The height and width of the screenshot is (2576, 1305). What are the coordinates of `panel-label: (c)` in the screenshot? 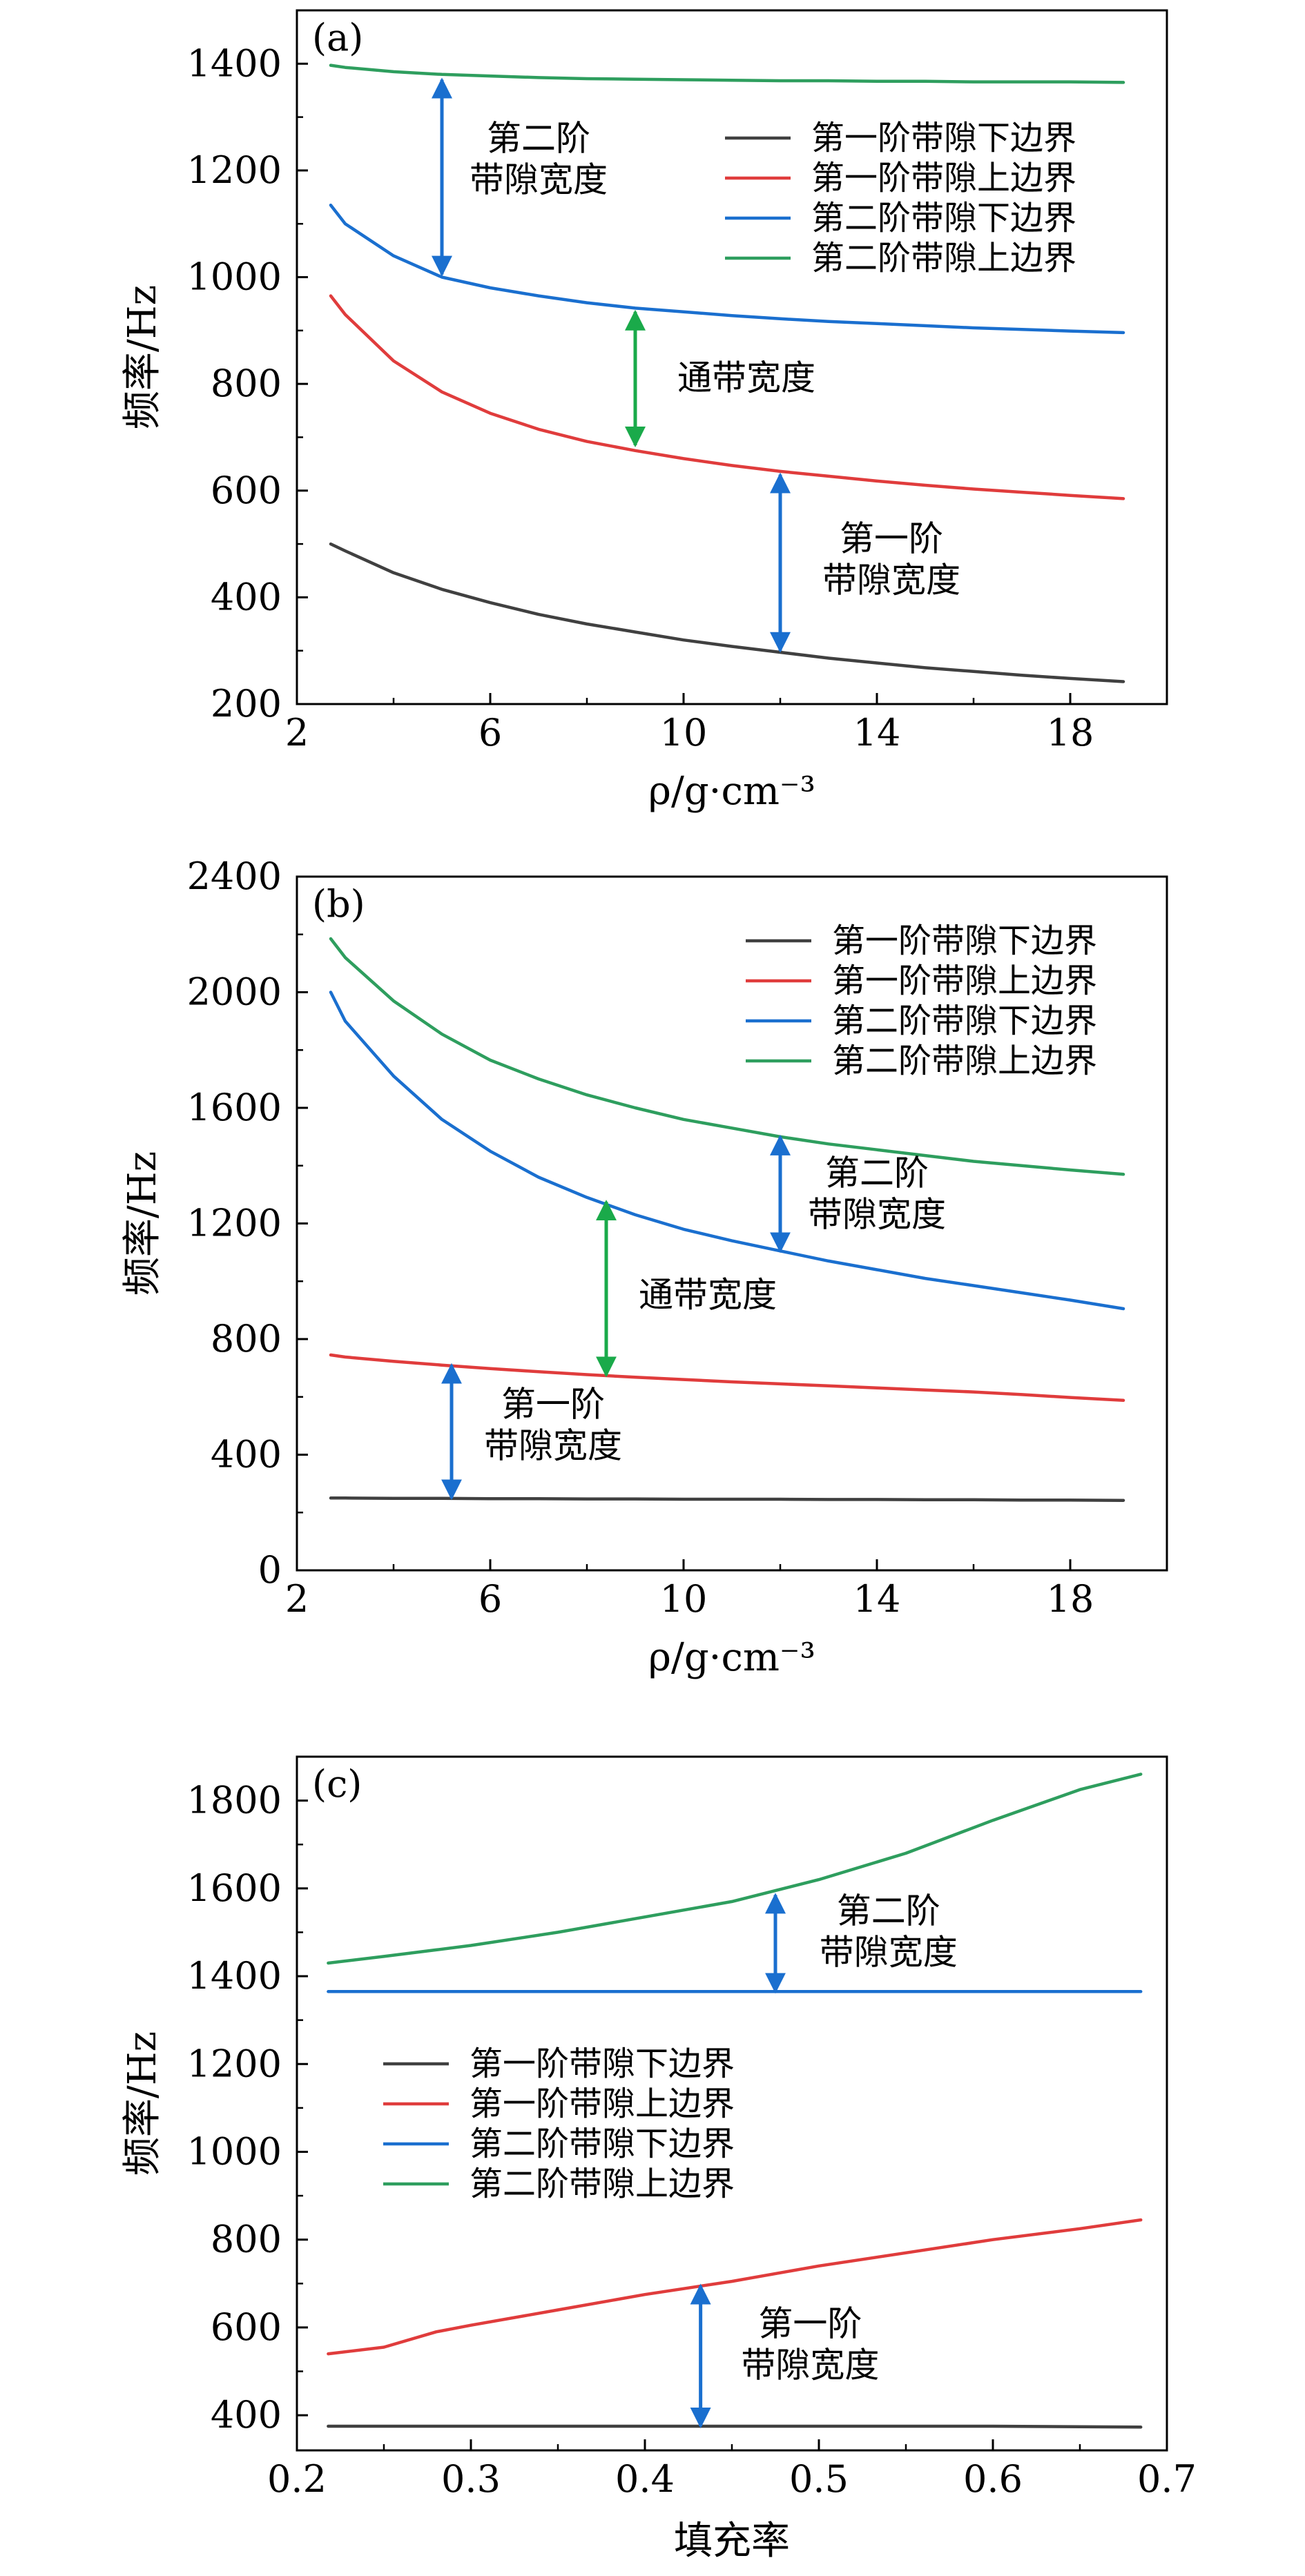 It's located at (337, 1784).